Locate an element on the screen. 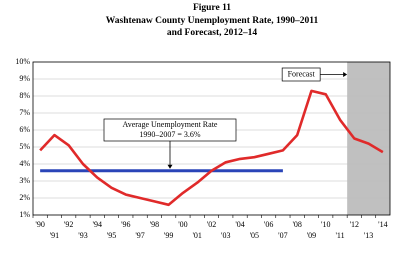 Image resolution: width=400 pixels, height=259 pixels. x-tick-label: '95 is located at coordinates (111, 235).